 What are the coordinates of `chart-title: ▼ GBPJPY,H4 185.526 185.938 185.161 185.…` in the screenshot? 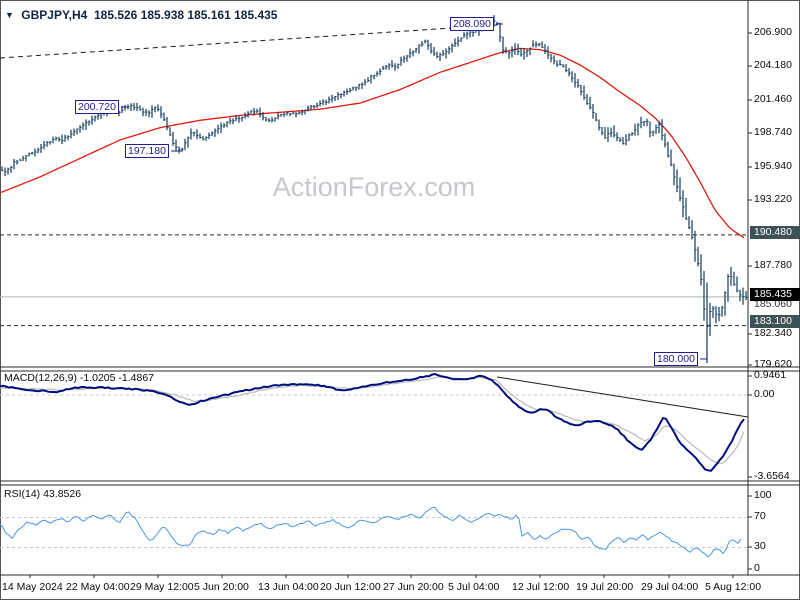 It's located at (141, 15).